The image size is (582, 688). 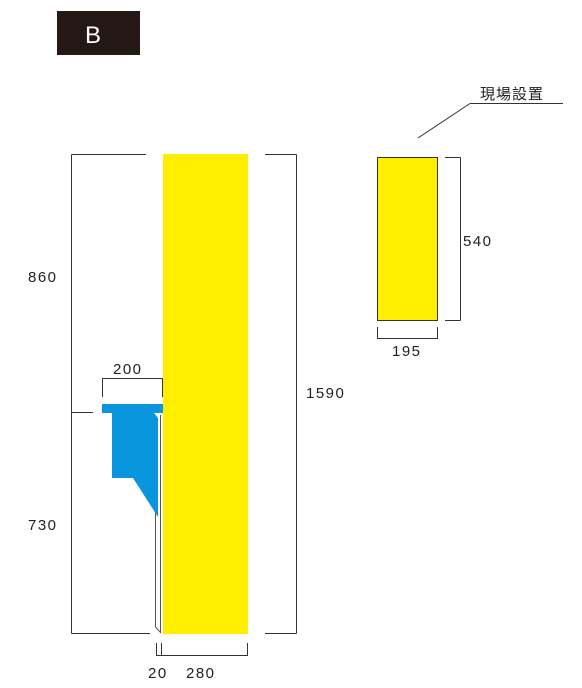 What do you see at coordinates (202, 649) in the screenshot?
I see `dimension-bottom` at bounding box center [202, 649].